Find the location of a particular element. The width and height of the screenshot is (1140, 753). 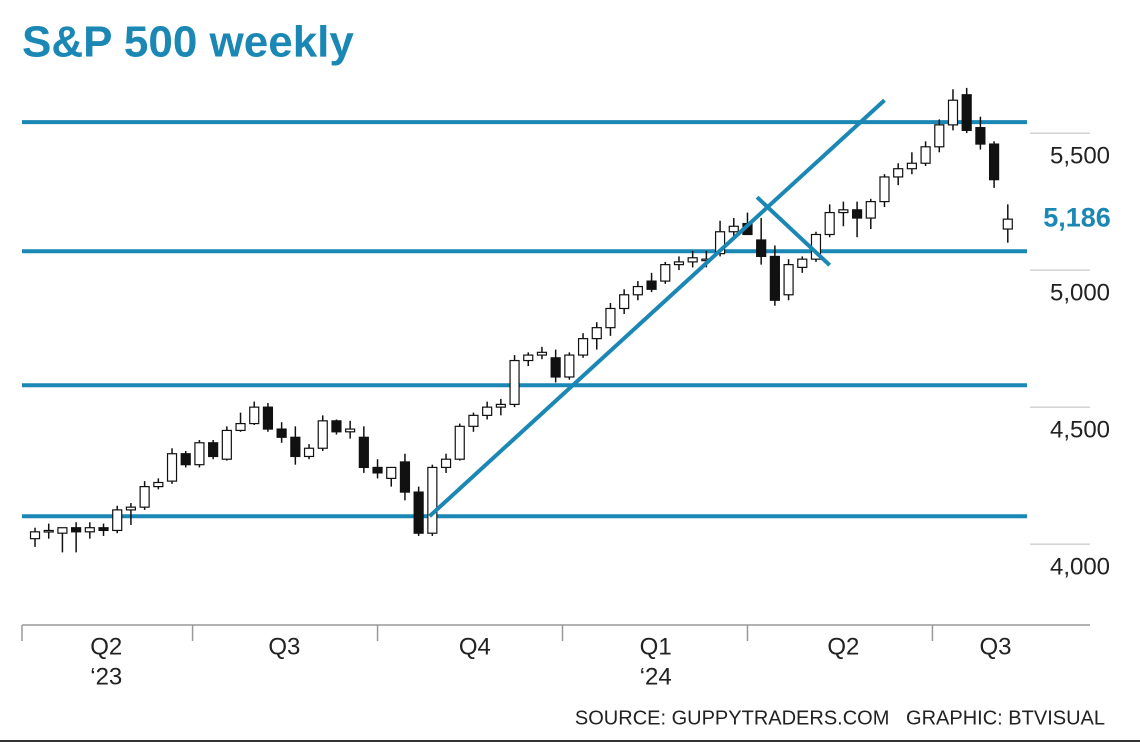

year-label: ‘24 is located at coordinates (656, 676).